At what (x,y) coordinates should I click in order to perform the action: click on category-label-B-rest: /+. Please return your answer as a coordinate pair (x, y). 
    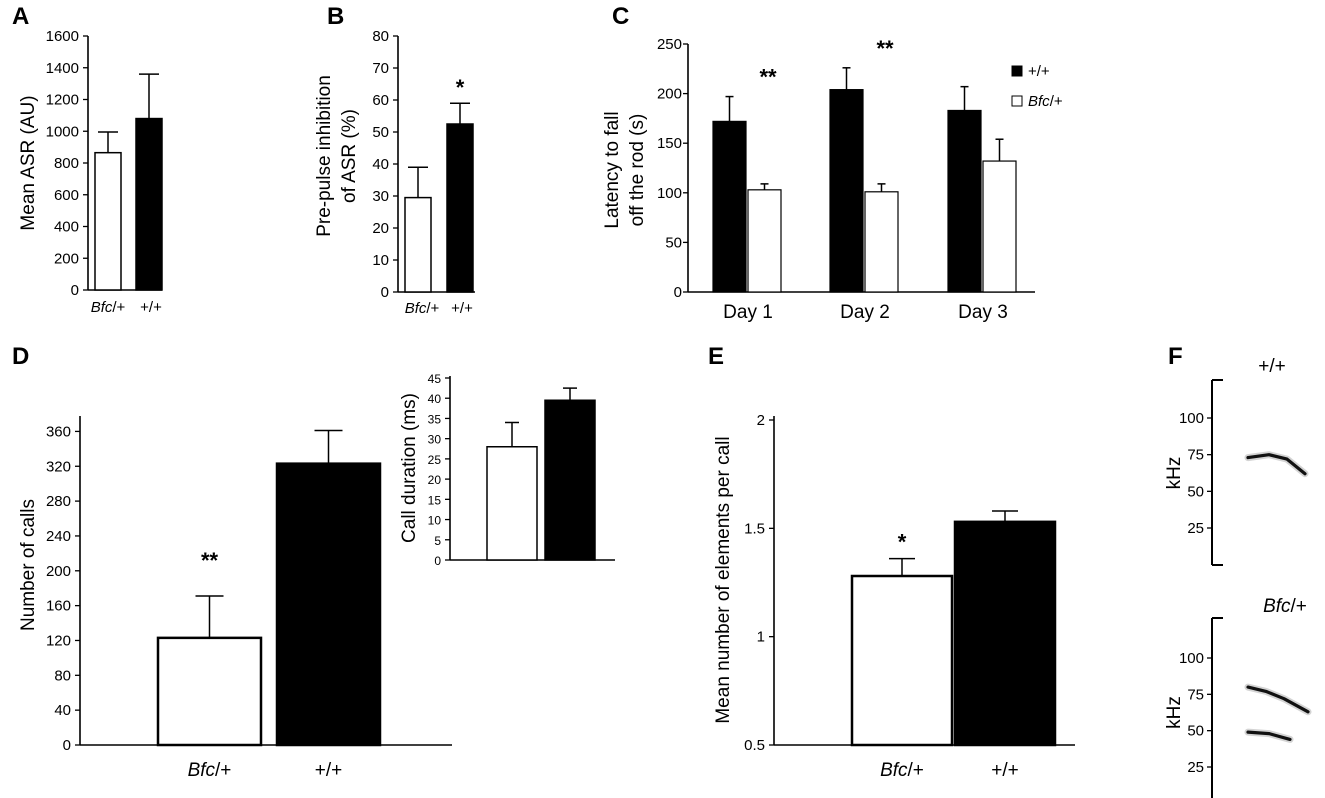
    Looking at the image, I should click on (432, 308).